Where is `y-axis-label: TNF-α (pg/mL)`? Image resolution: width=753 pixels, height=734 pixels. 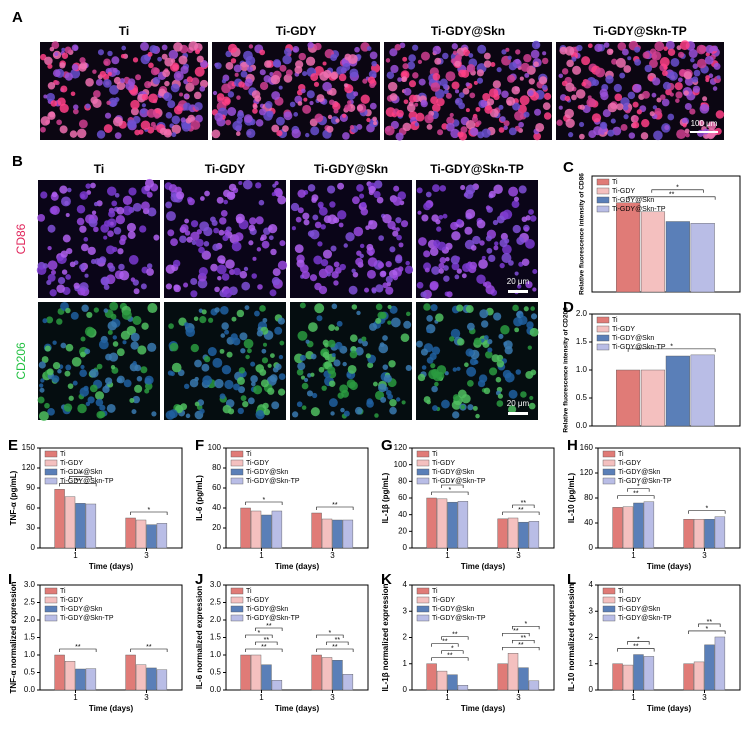 y-axis-label: TNF-α (pg/mL) is located at coordinates (13, 497).